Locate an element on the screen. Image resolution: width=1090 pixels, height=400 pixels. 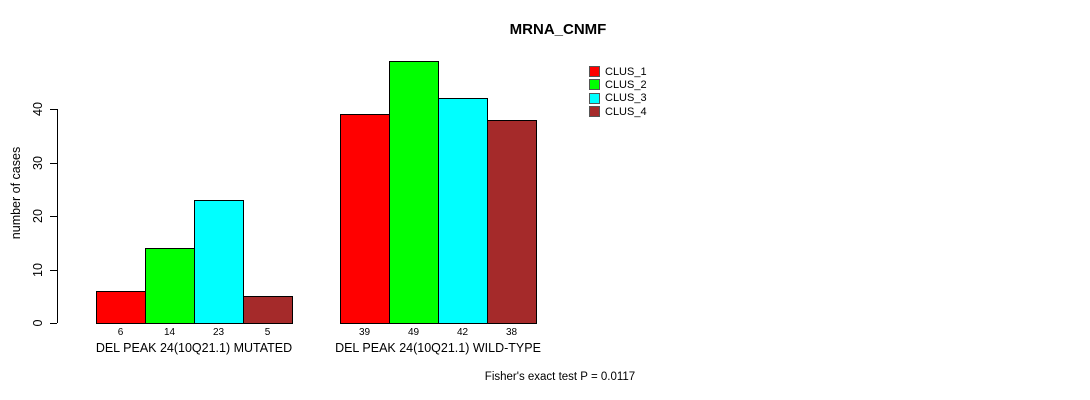
legend-label: CLUS_4 is located at coordinates (626, 111).